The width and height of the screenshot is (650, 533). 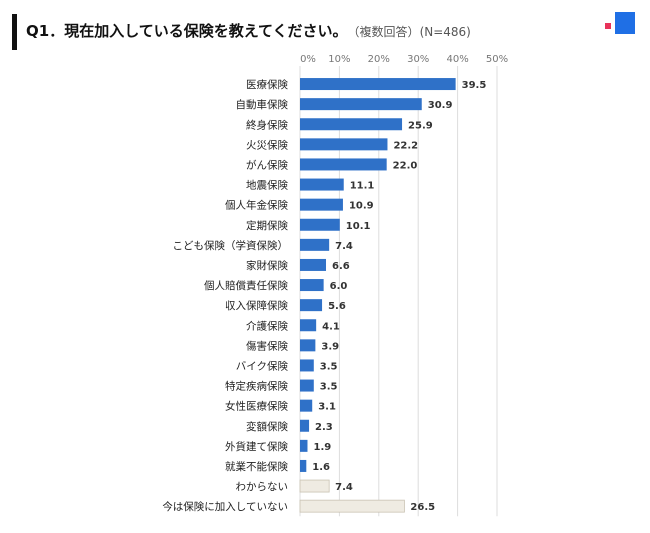 What do you see at coordinates (322, 447) in the screenshot?
I see `value-label: 1.9` at bounding box center [322, 447].